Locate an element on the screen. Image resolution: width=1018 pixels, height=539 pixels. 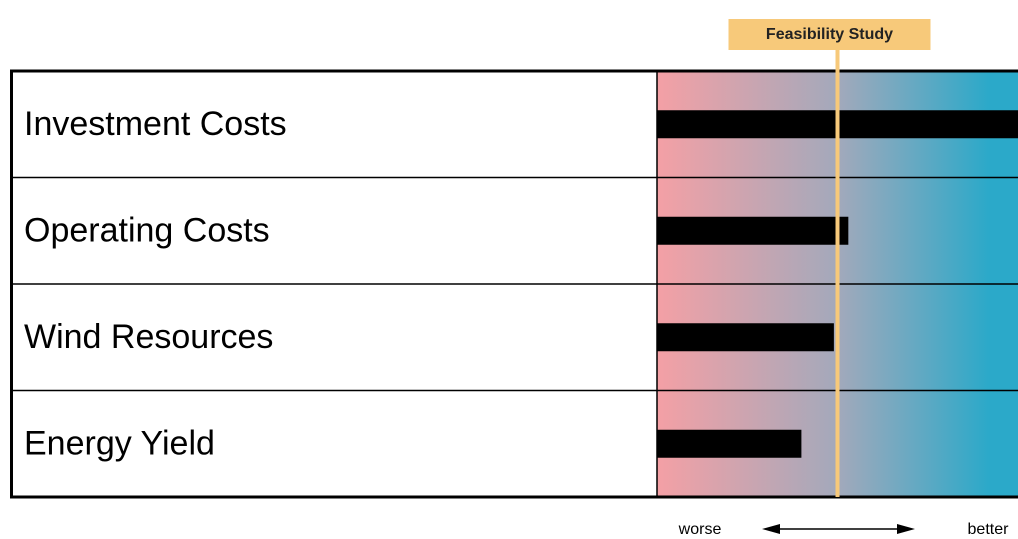
row-label: Energy Yield is located at coordinates (119, 444).